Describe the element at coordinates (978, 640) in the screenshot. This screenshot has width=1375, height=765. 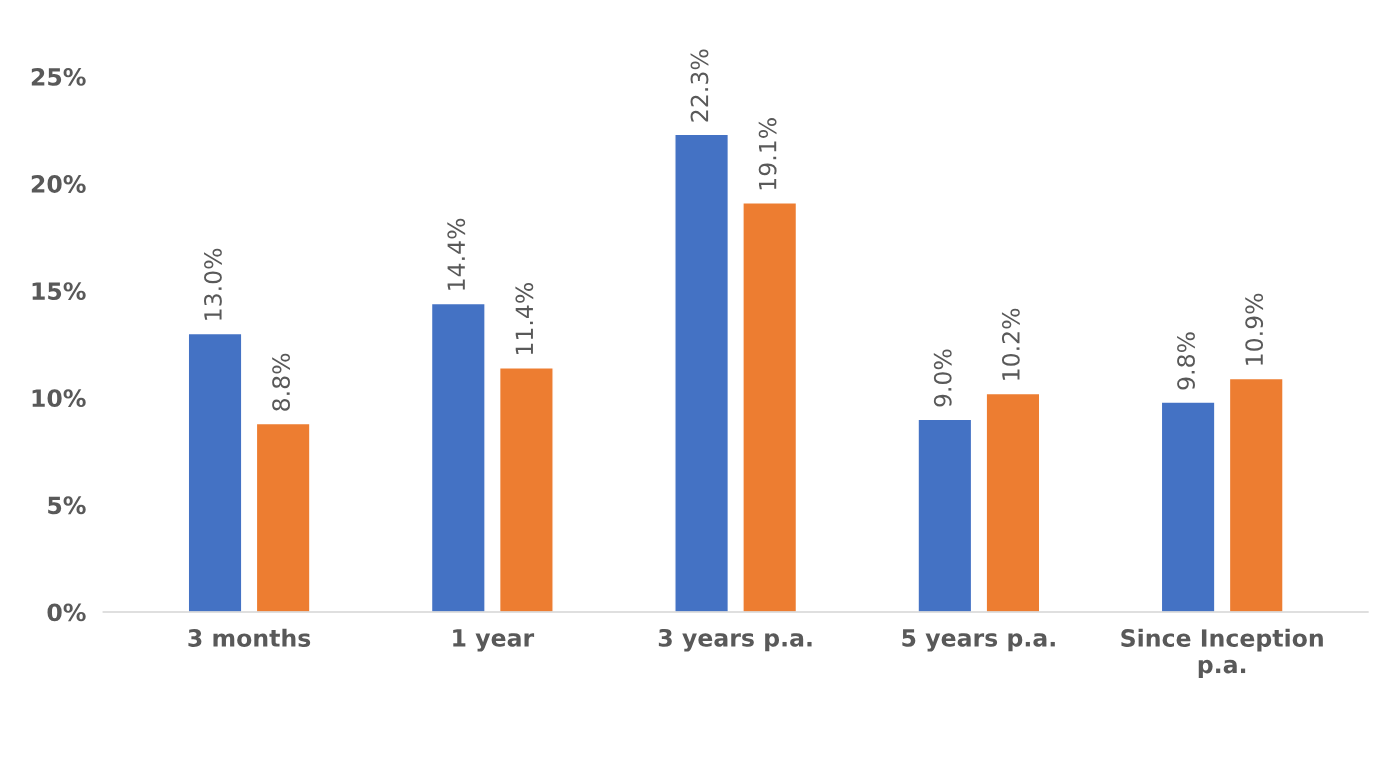
I see `x-tick-label: 5 years p.a.` at that location.